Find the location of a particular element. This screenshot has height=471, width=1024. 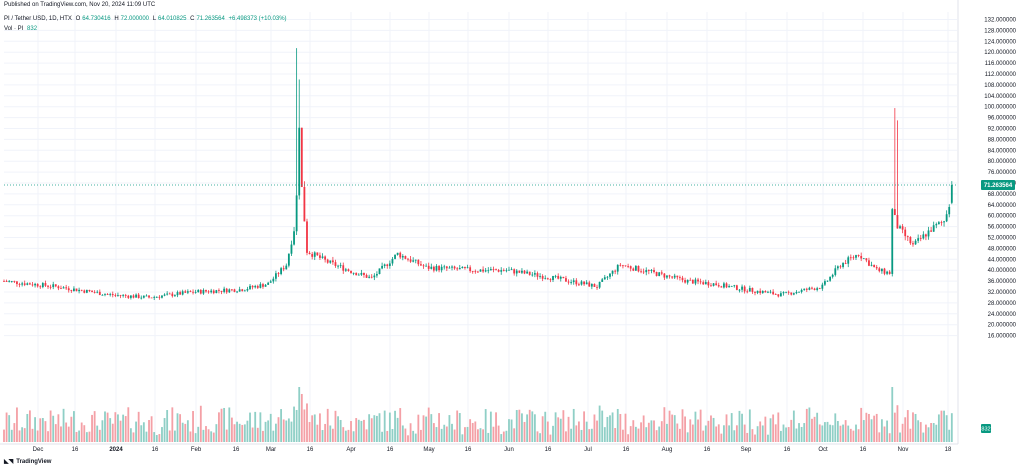

price-tick-label: 60.000000 is located at coordinates (1002, 217).